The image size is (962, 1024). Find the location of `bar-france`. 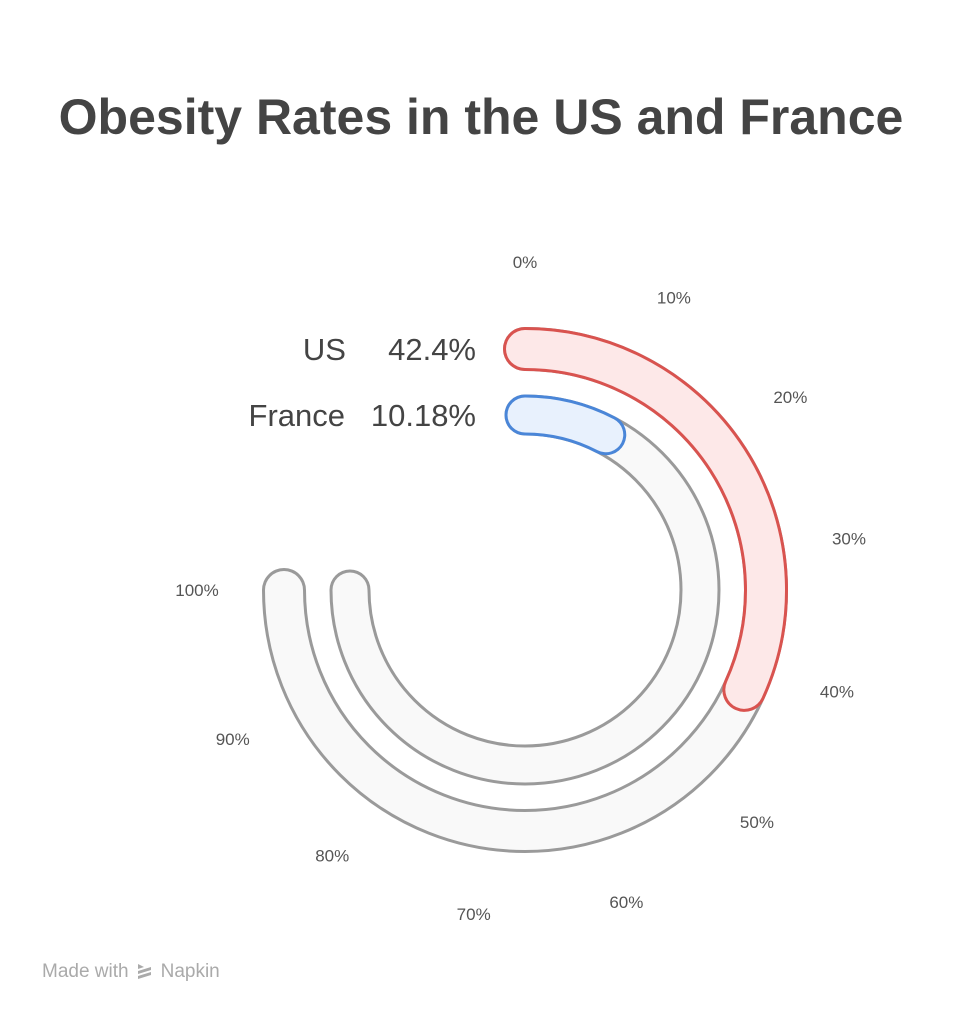

bar-france is located at coordinates (565, 425).